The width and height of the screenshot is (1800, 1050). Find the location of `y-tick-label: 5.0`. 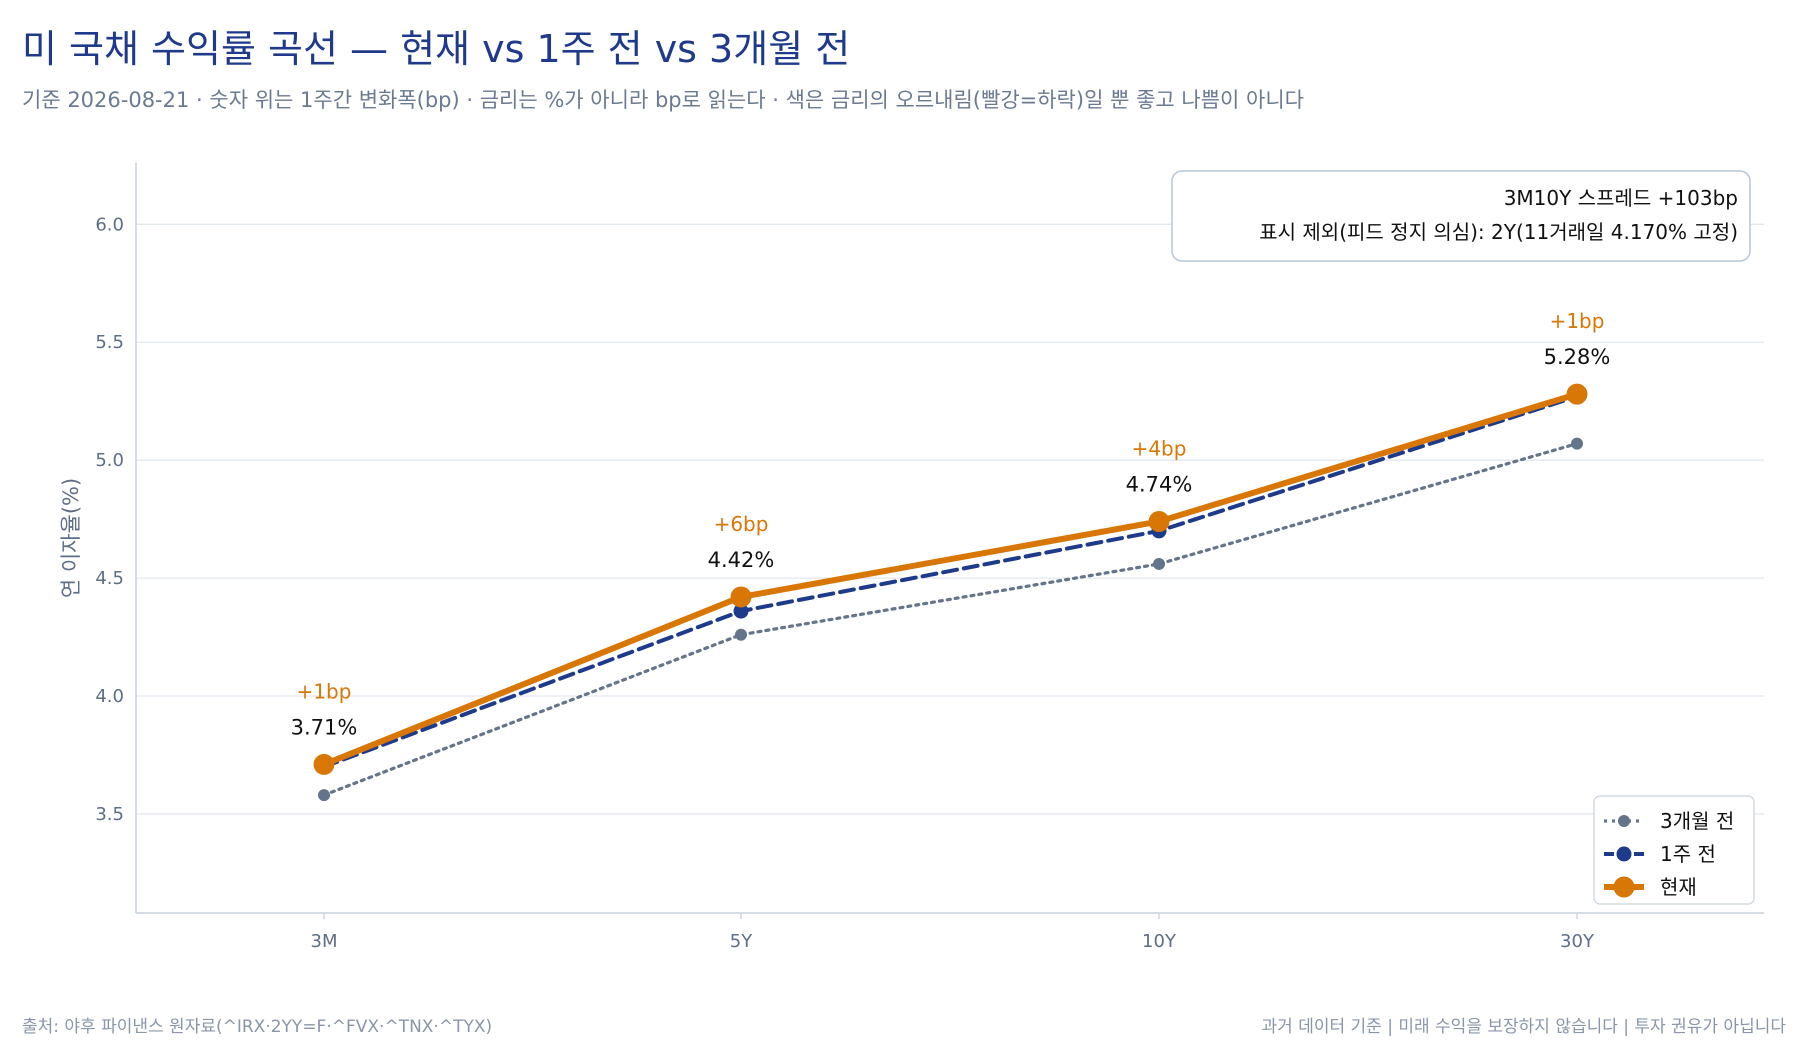

y-tick-label: 5.0 is located at coordinates (109, 460).